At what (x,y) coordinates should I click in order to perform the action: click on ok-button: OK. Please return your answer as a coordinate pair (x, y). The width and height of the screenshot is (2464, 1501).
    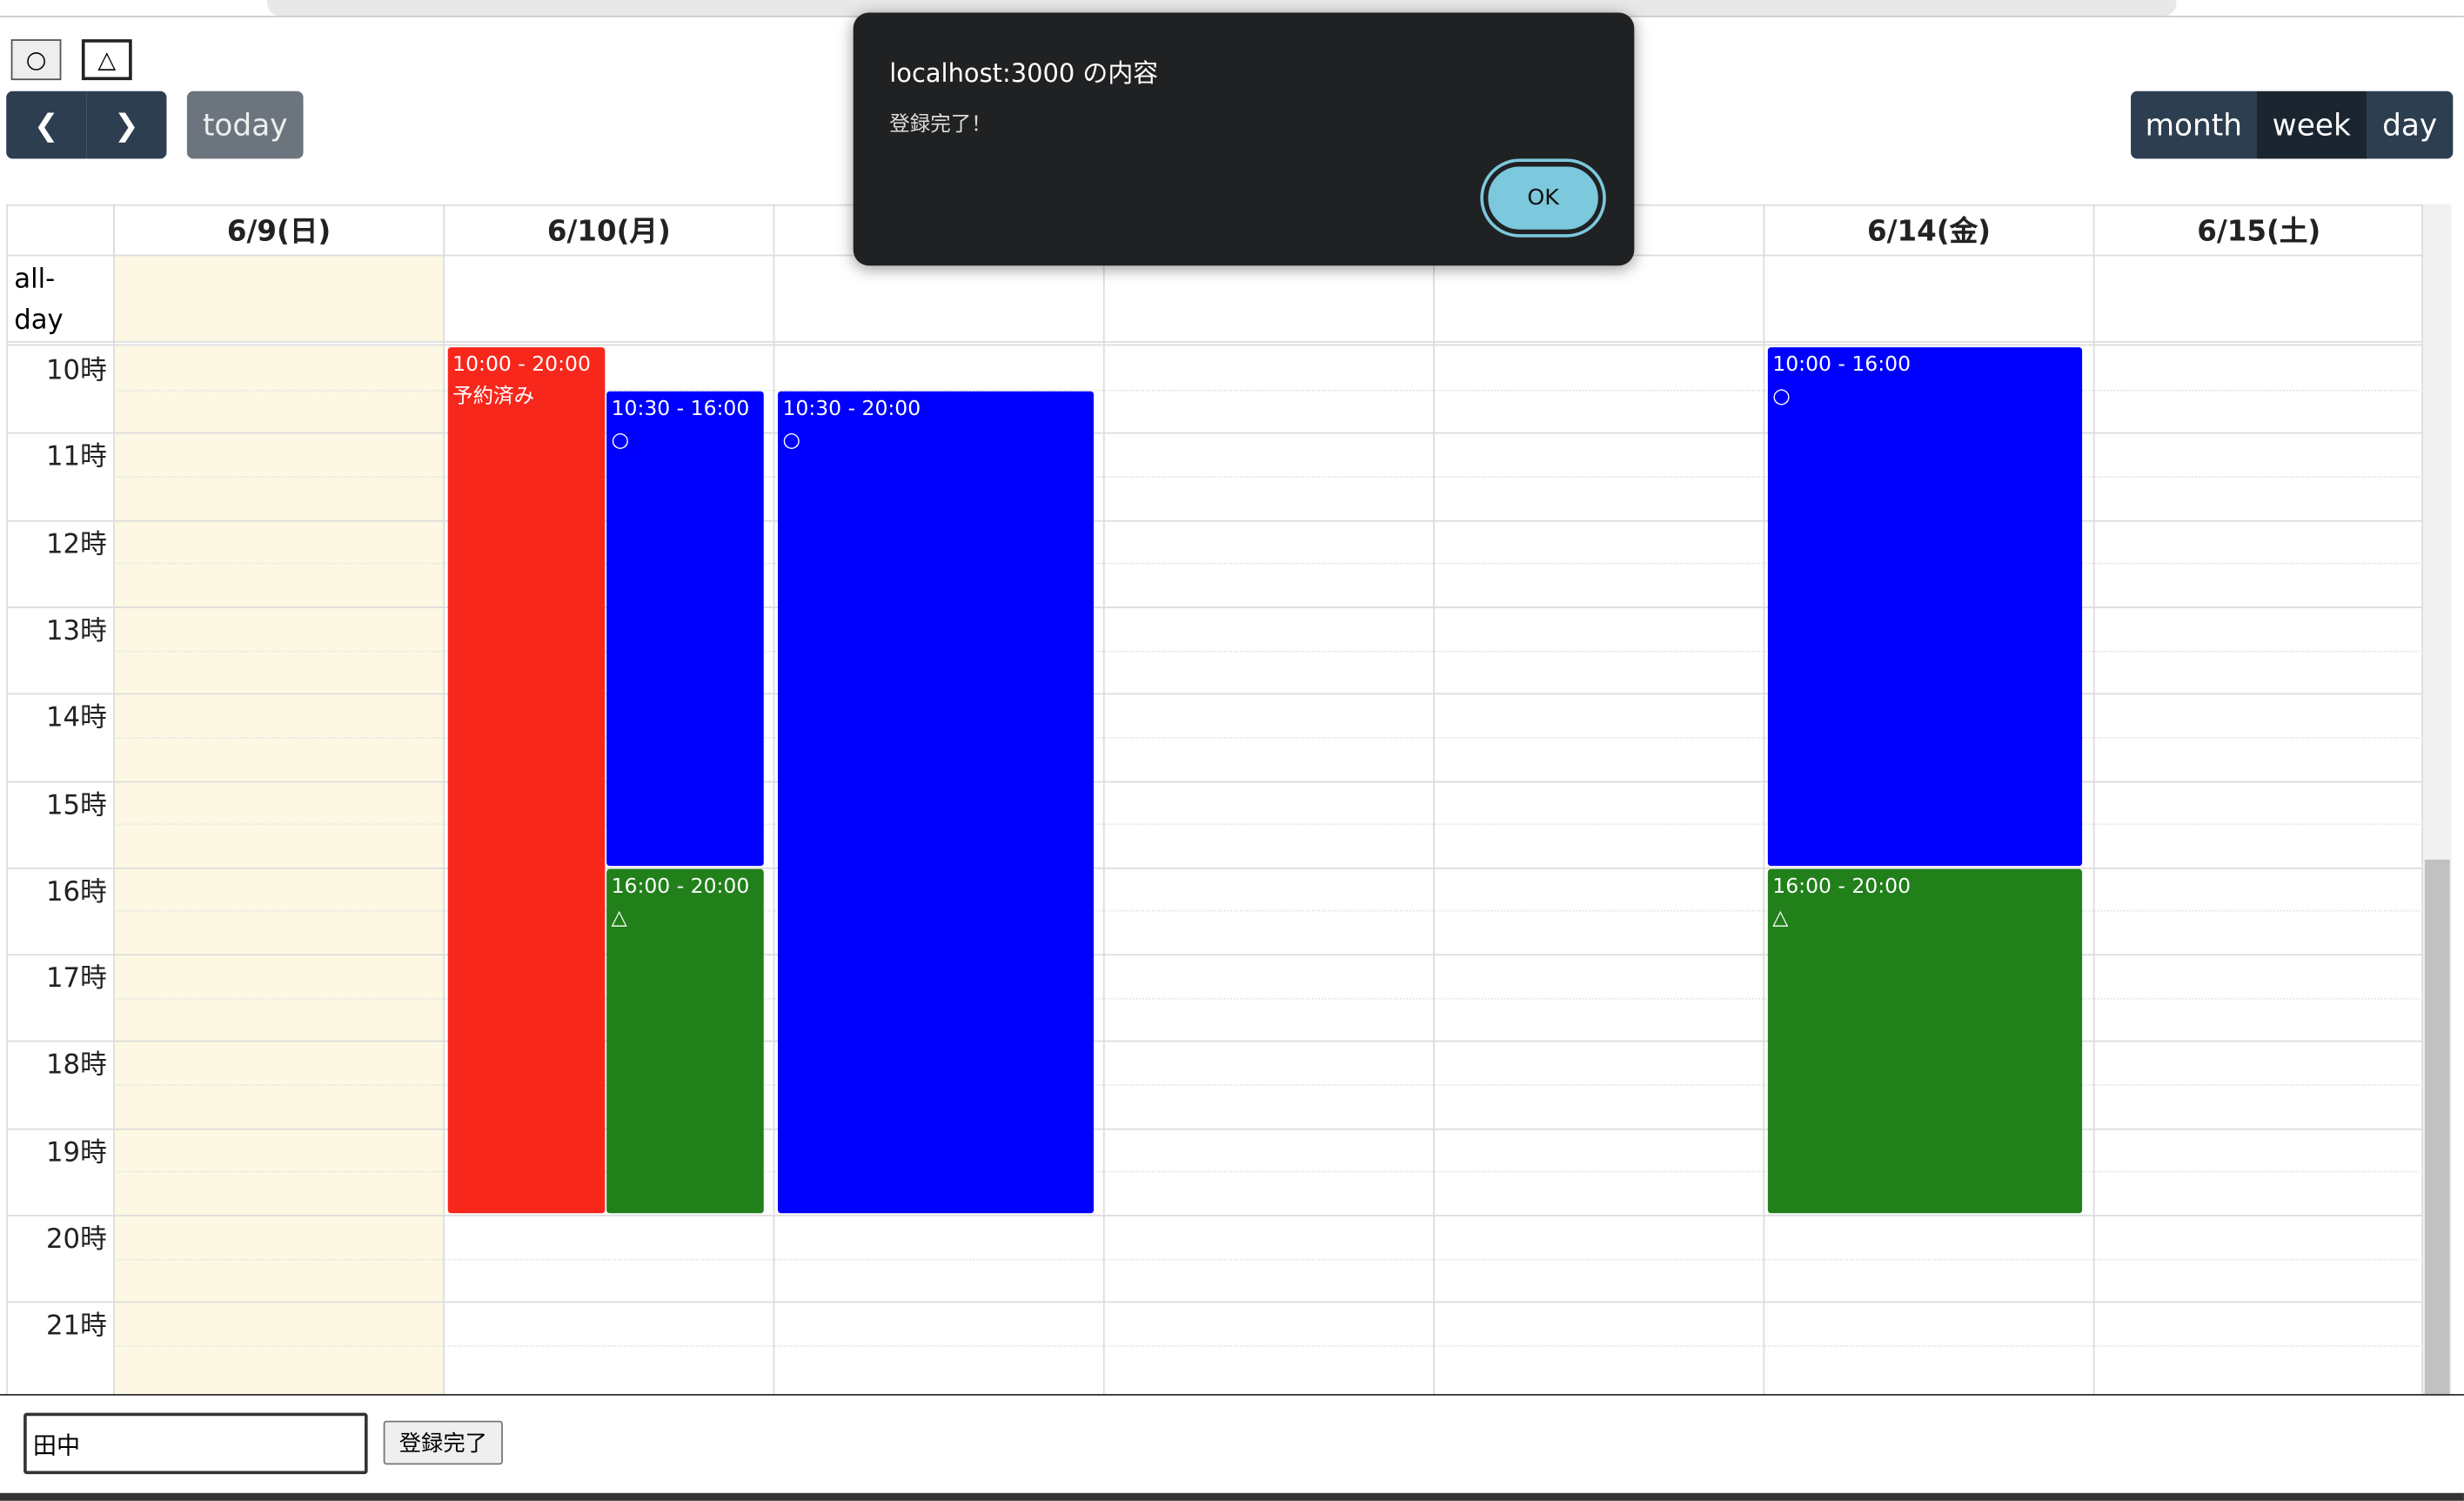
    Looking at the image, I should click on (1543, 198).